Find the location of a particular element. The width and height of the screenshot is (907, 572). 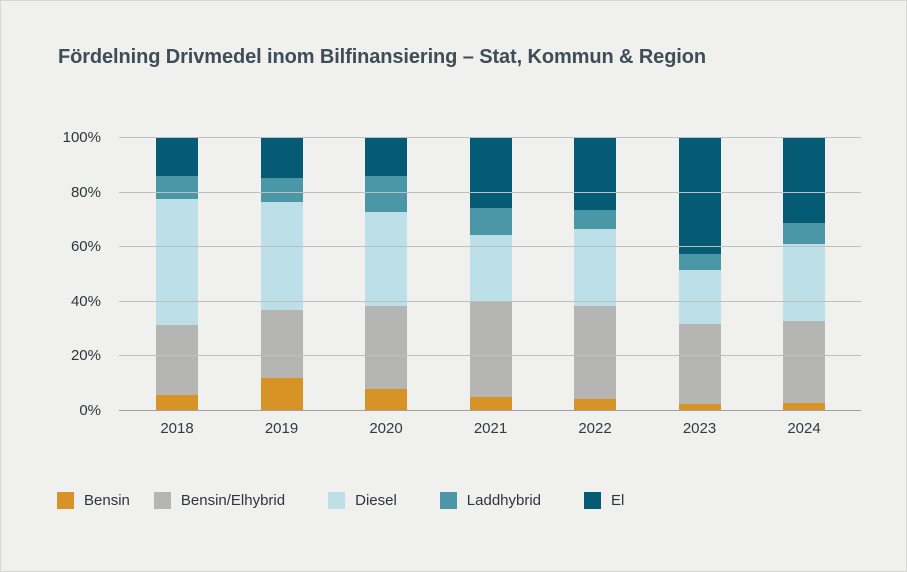

x-tick-label: 2021 is located at coordinates (490, 428).